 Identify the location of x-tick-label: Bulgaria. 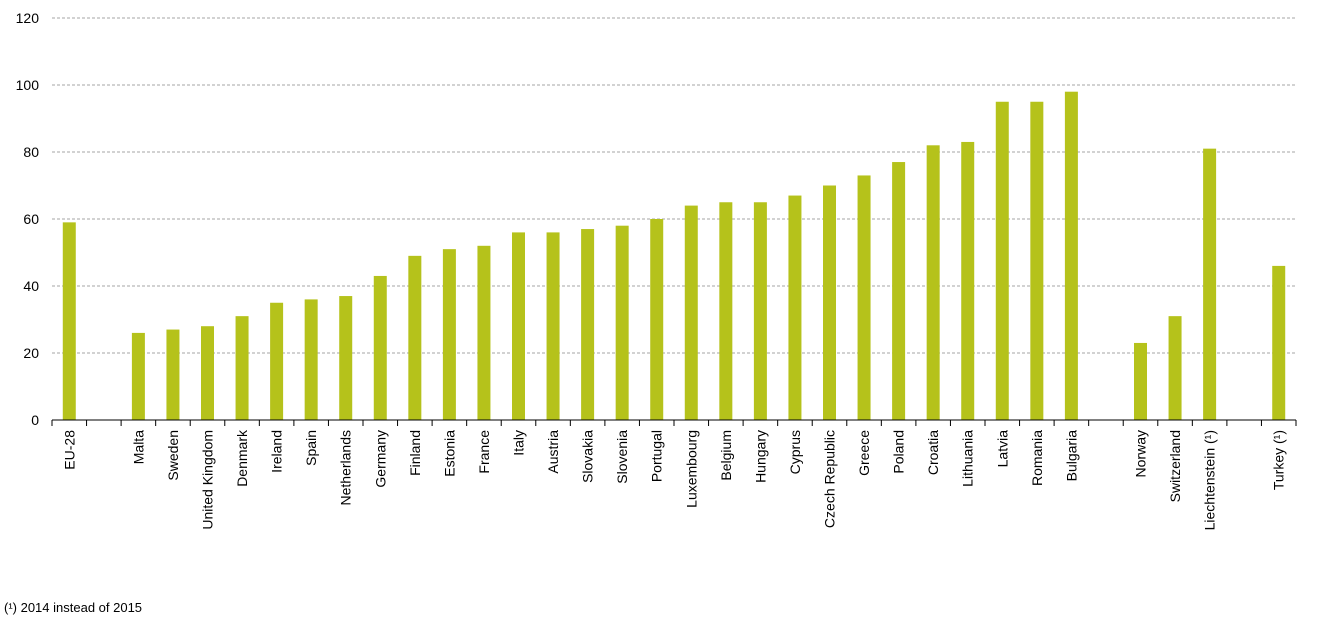
(1071, 456).